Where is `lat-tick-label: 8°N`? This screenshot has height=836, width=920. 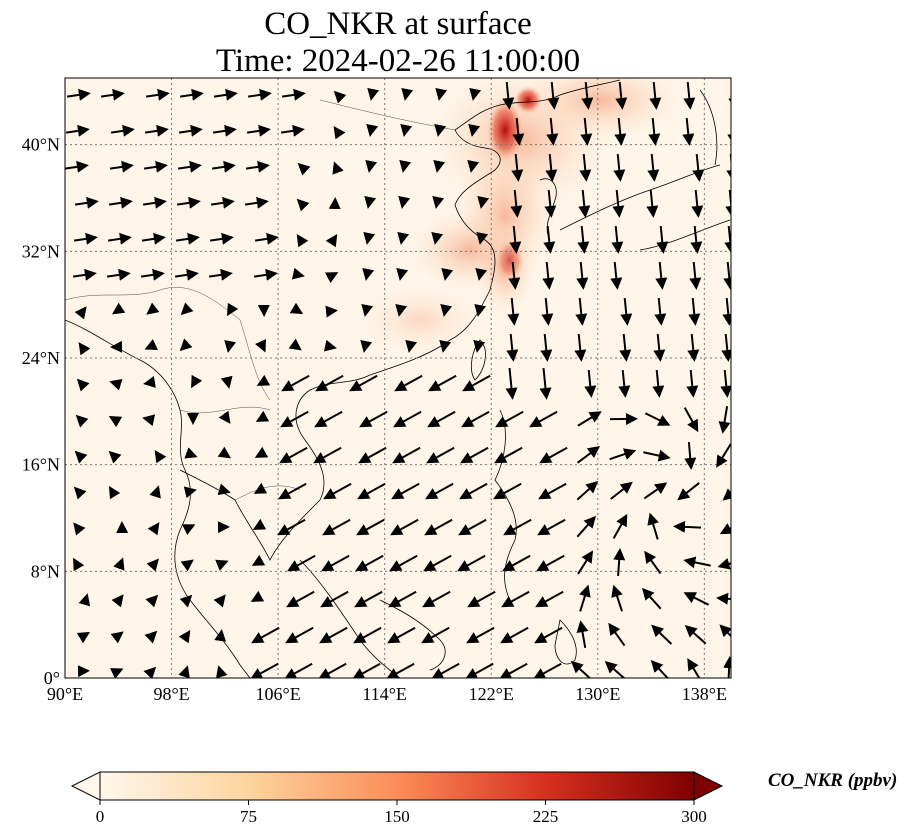
lat-tick-label: 8°N is located at coordinates (45, 571).